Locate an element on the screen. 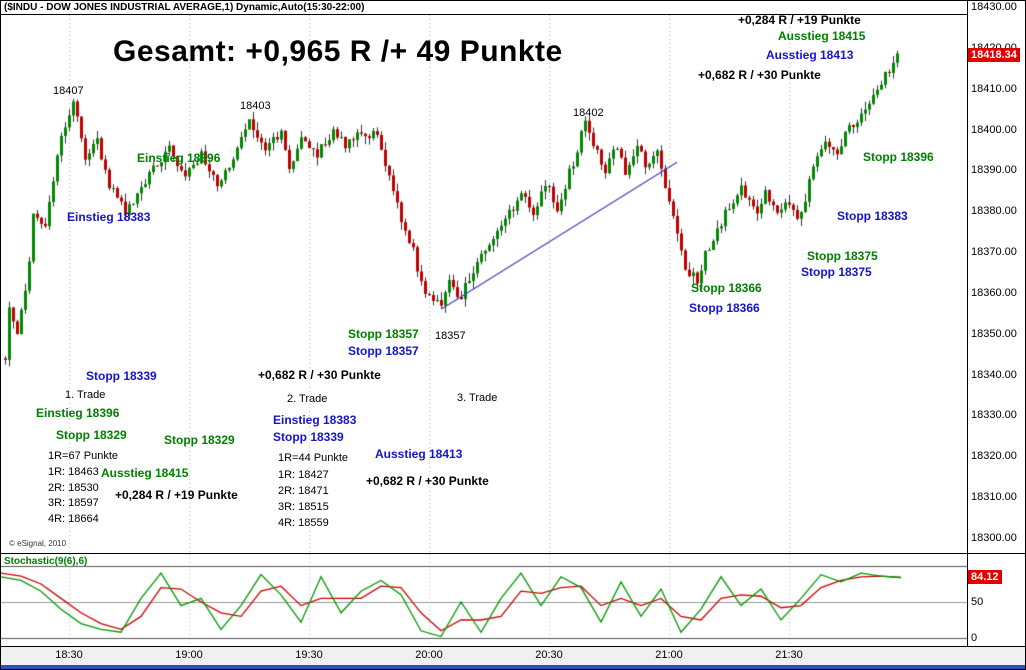 The image size is (1026, 670). price-tick-label: 18310.00 is located at coordinates (994, 497).